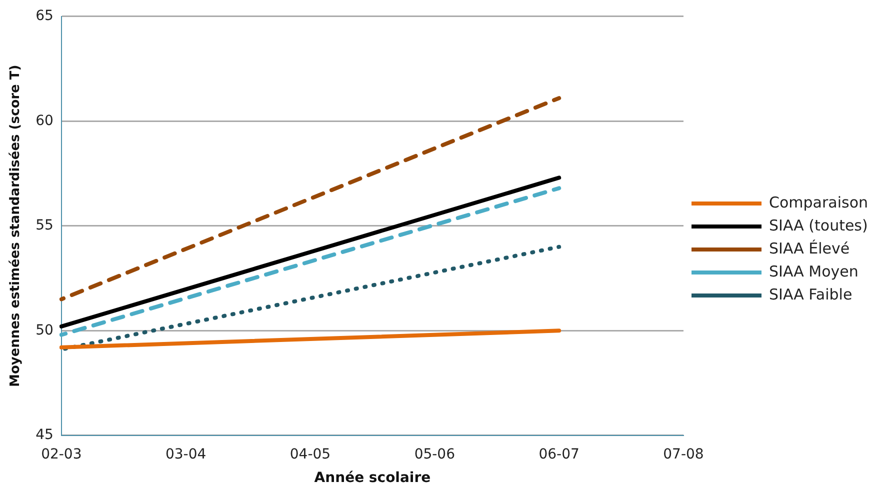 The width and height of the screenshot is (882, 495). I want to click on x-tick-label: 07-08, so click(683, 454).